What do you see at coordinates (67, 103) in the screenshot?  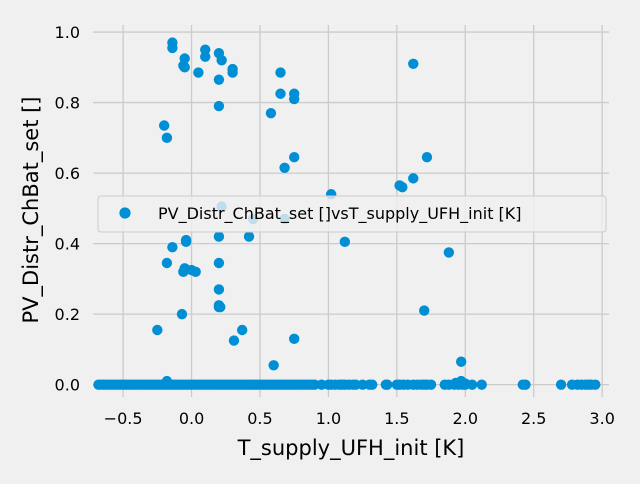 I see `y-tick-label: 0.8` at bounding box center [67, 103].